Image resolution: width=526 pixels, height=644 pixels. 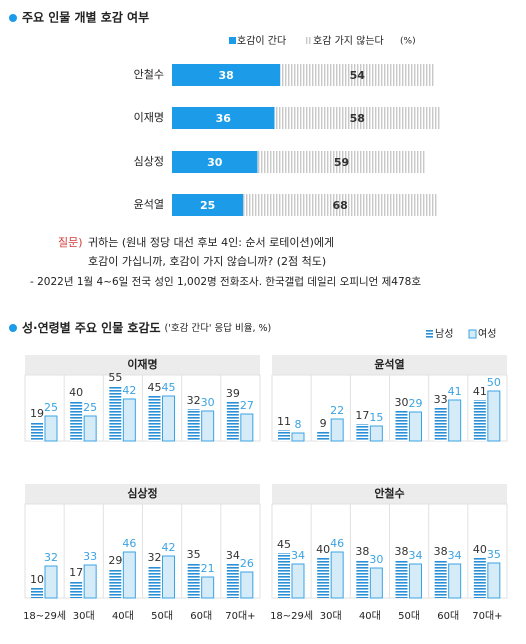 What do you see at coordinates (85, 17) in the screenshot?
I see `chart-title: 주요 인물 개별 호감 여부` at bounding box center [85, 17].